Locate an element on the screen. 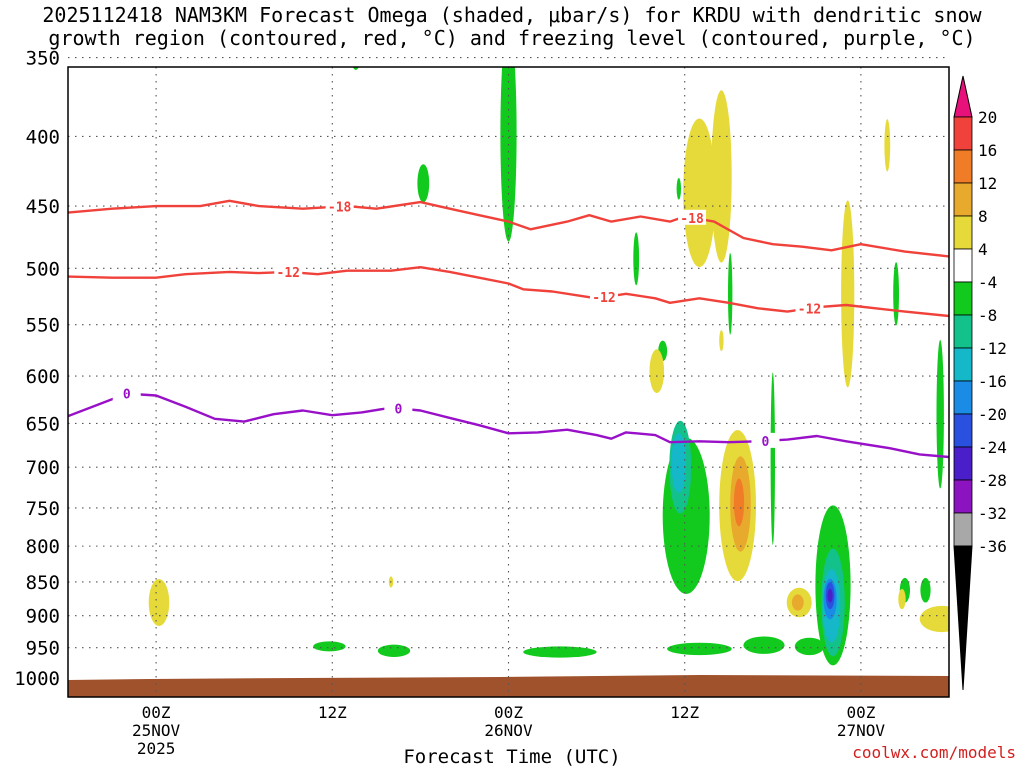 The width and height of the screenshot is (1024, 768). y-tick-label: 1000 is located at coordinates (37, 679).